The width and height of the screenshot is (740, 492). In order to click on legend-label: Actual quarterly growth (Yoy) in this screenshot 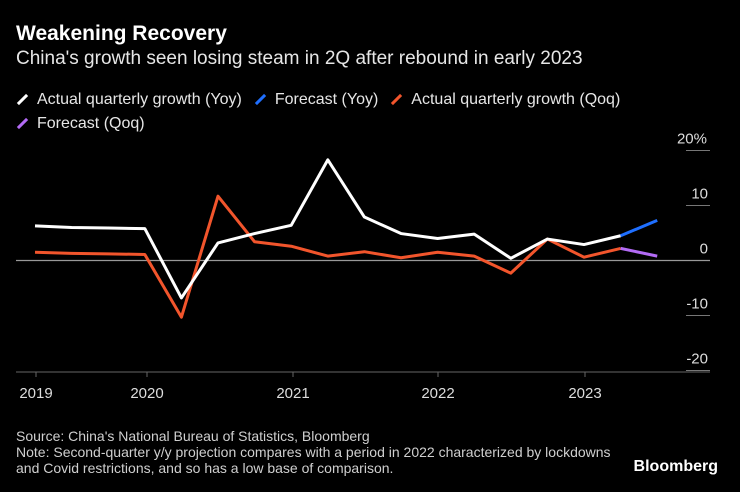, I will do `click(139, 99)`.